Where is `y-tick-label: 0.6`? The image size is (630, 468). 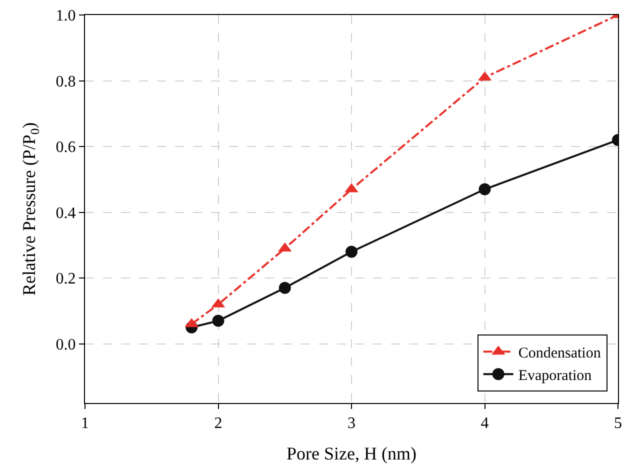 y-tick-label: 0.6 is located at coordinates (66, 147).